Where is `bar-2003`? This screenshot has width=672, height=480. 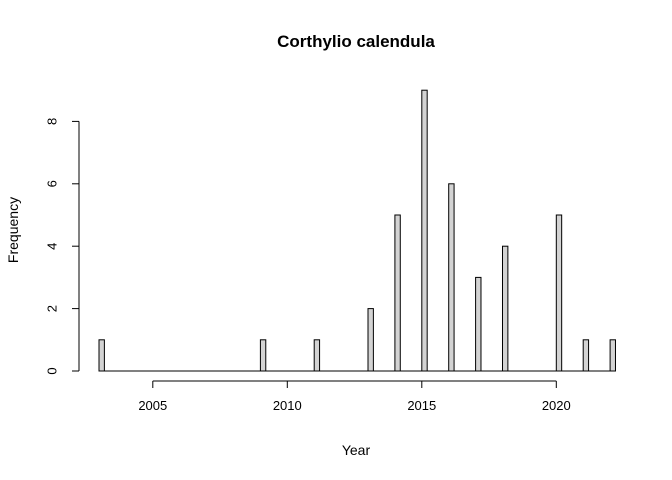 bar-2003 is located at coordinates (101, 355).